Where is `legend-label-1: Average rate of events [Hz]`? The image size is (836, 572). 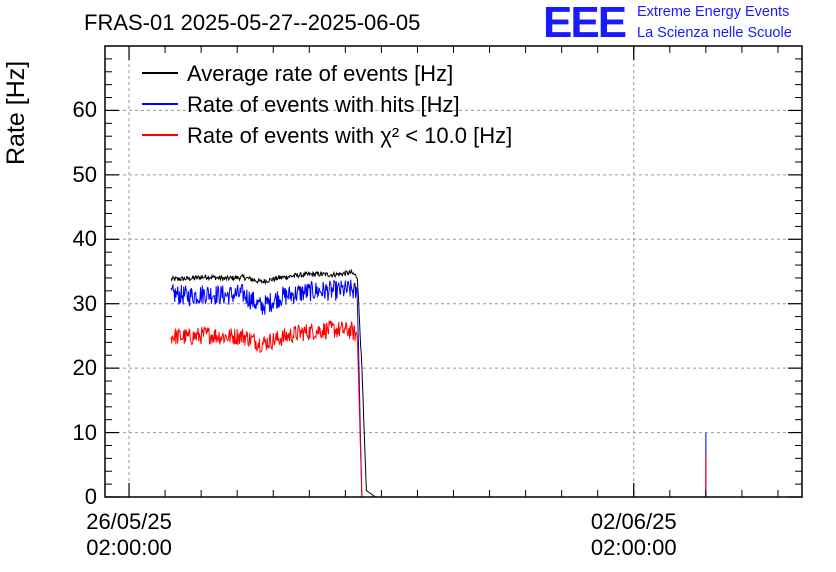
legend-label-1: Average rate of events [Hz] is located at coordinates (320, 73).